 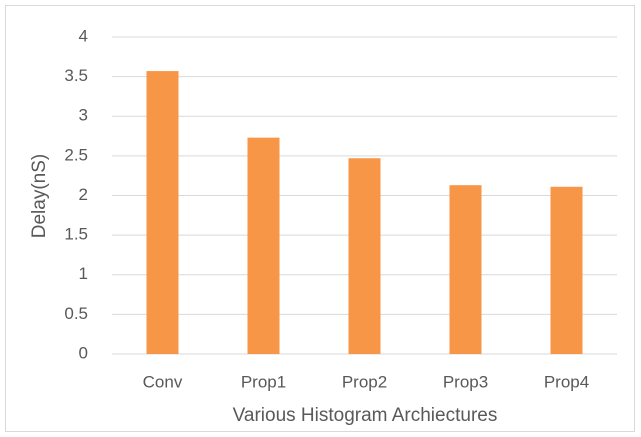 What do you see at coordinates (83, 194) in the screenshot?
I see `y-tick-label: 2` at bounding box center [83, 194].